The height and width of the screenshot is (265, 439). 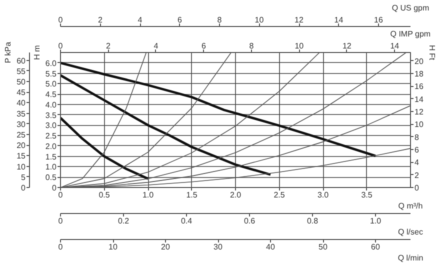 What do you see at coordinates (192, 195) in the screenshot?
I see `x-tick-label: 1.5` at bounding box center [192, 195].